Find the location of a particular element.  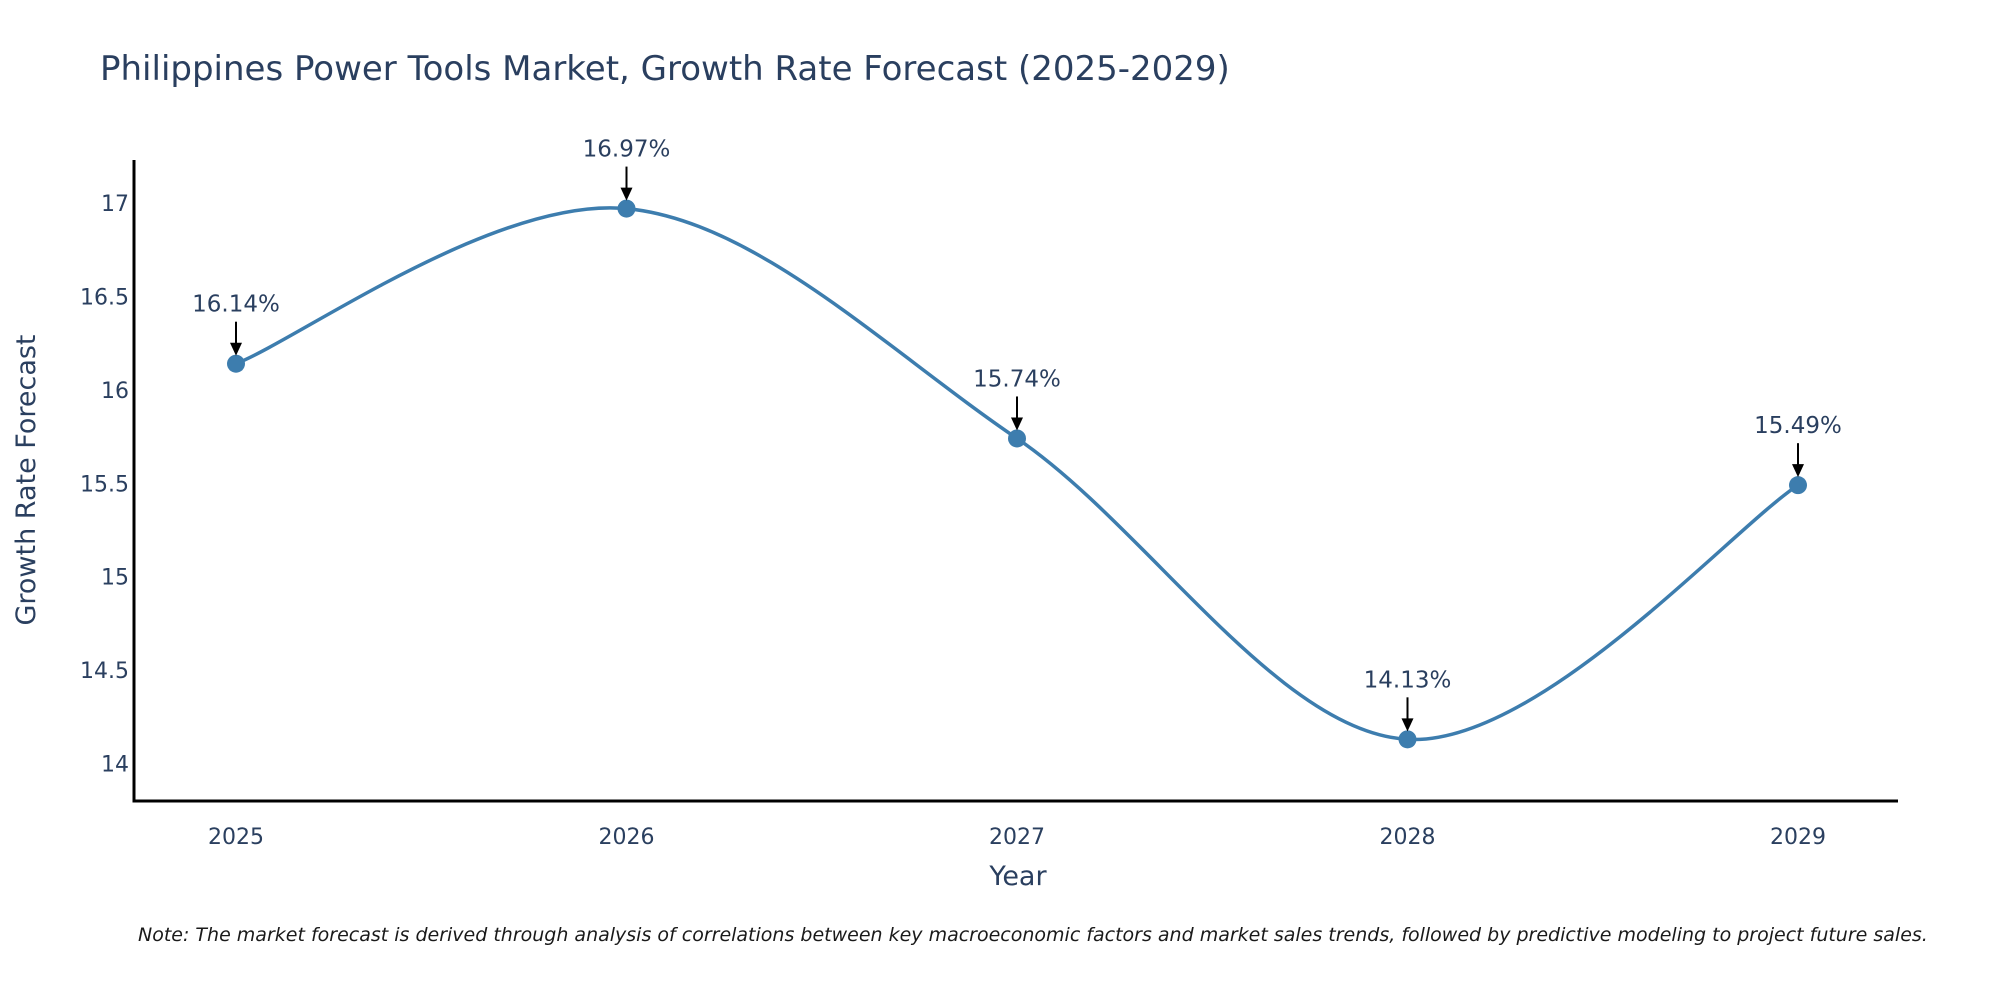

data-label: 15.49% is located at coordinates (1798, 426).